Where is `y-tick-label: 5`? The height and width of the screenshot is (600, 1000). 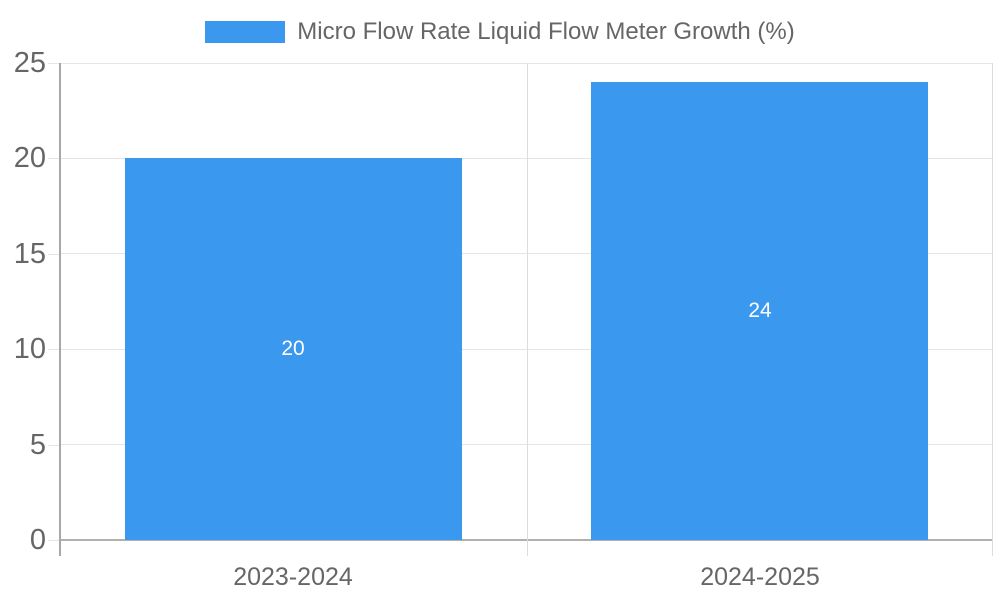 y-tick-label: 5 is located at coordinates (37, 445).